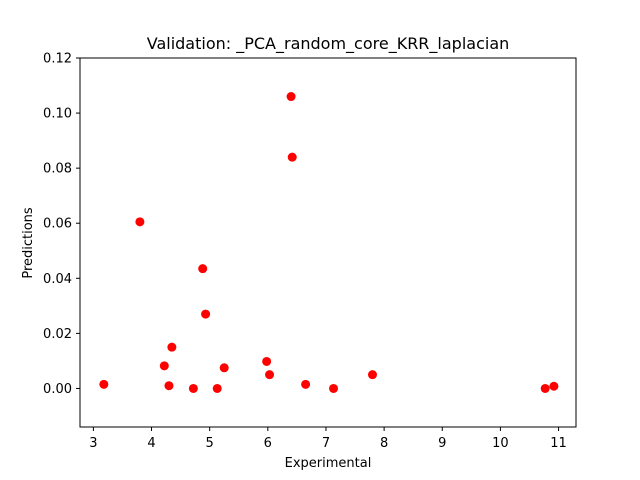 This screenshot has width=640, height=480. Describe the element at coordinates (57, 334) in the screenshot. I see `y-tick-label: 0.02` at that location.